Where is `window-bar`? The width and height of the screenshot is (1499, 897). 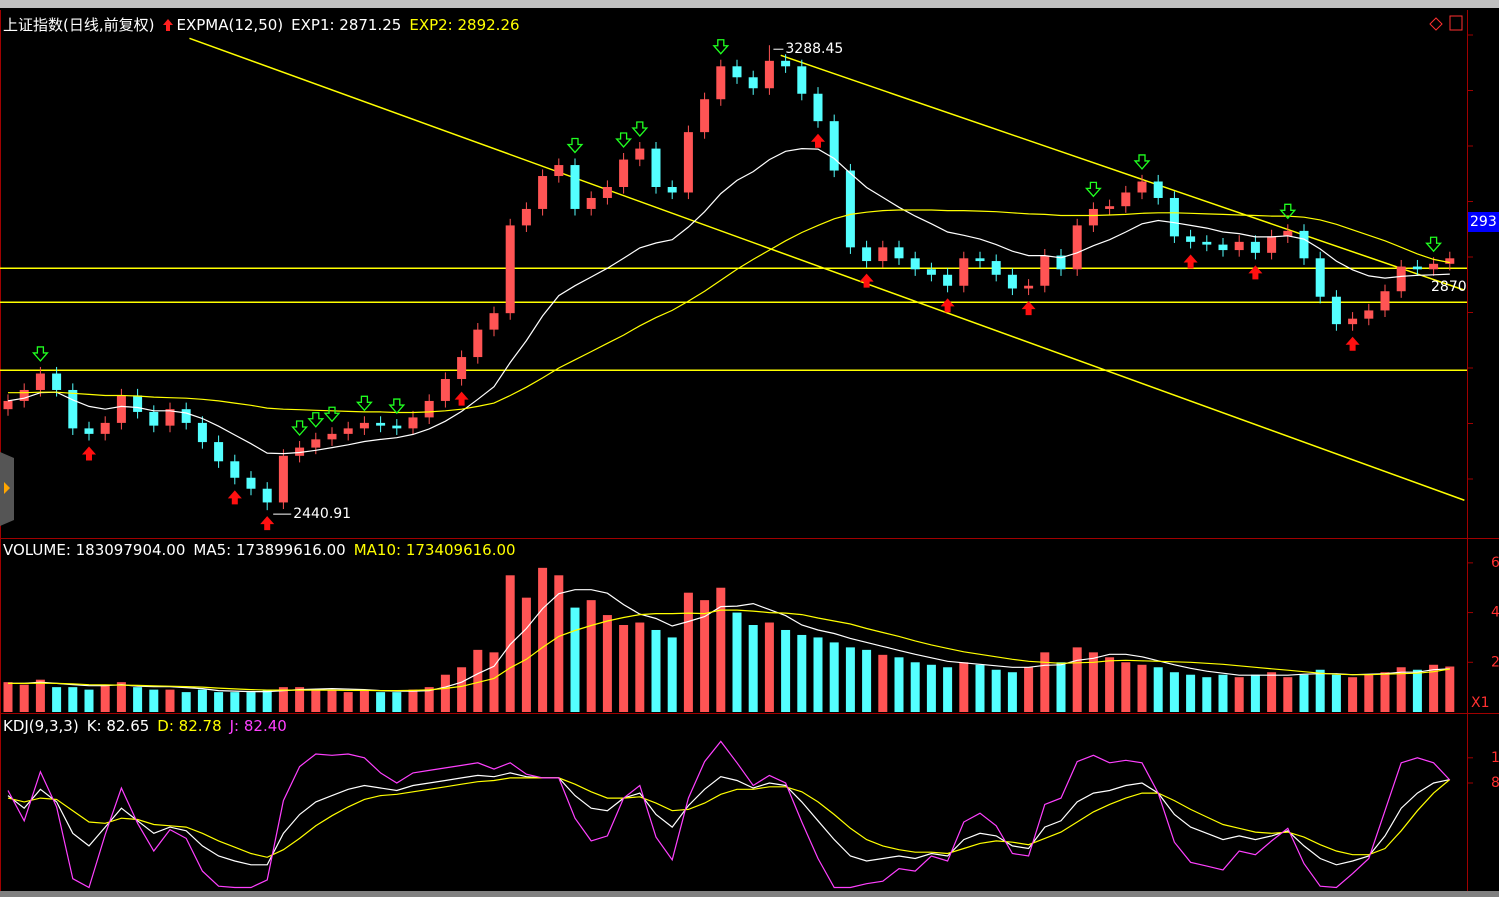
window-bar is located at coordinates (749, 4).